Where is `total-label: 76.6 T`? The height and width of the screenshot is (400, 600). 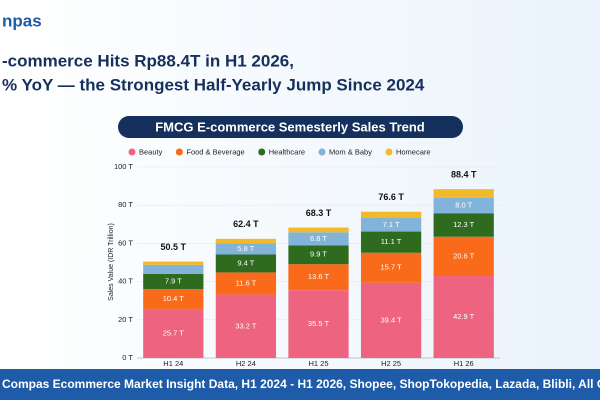
total-label: 76.6 T is located at coordinates (391, 197).